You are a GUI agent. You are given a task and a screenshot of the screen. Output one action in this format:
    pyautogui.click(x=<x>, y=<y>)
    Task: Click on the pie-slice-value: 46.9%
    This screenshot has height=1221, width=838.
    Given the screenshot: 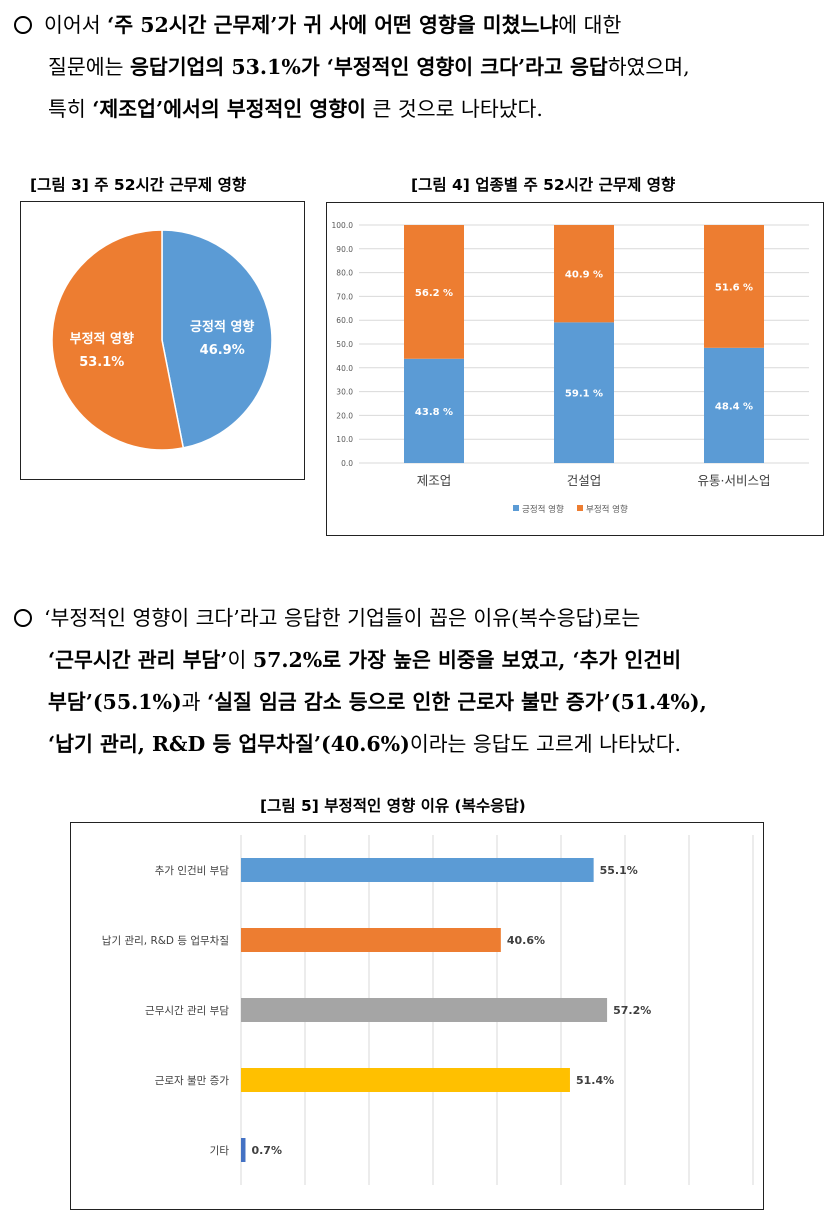 What is the action you would take?
    pyautogui.click(x=222, y=350)
    